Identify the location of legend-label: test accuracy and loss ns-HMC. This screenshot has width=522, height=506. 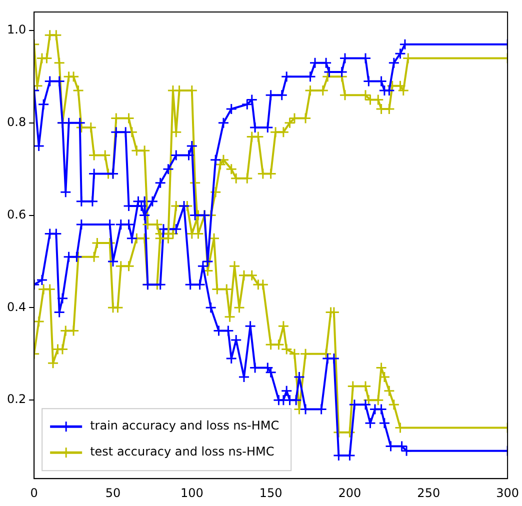
(182, 451).